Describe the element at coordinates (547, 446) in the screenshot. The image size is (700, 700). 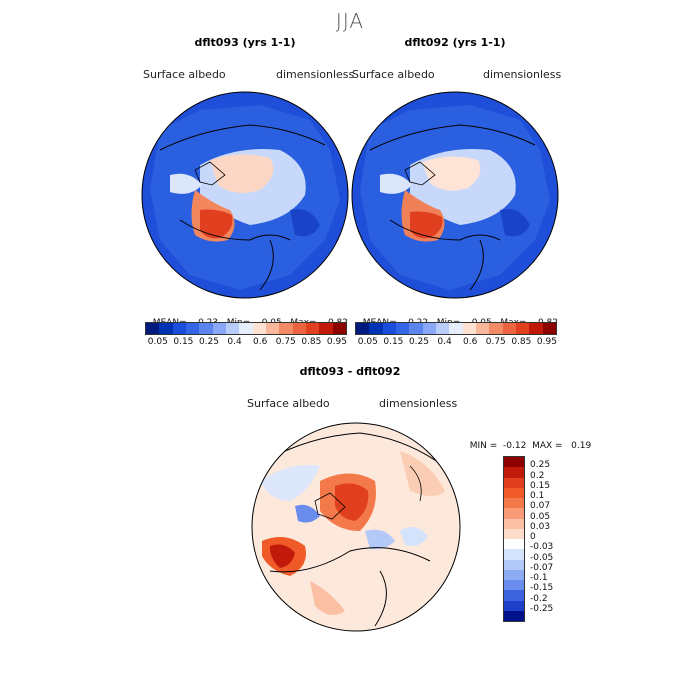
I see `diff-max-label: MAX =` at that location.